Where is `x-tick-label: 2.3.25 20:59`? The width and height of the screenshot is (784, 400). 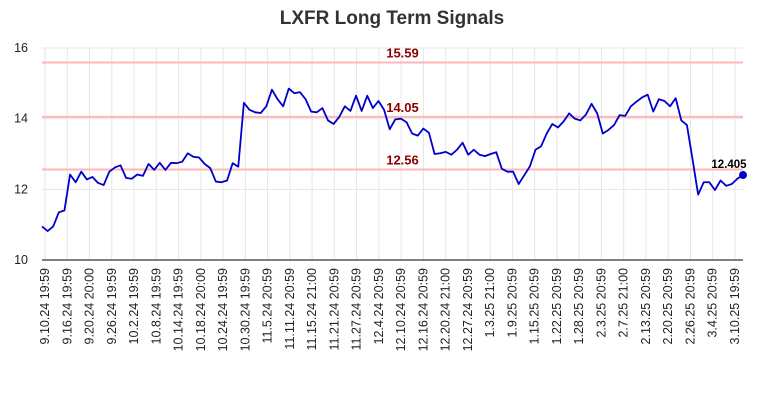
x-tick-label: 2.3.25 20:59 is located at coordinates (601, 303).